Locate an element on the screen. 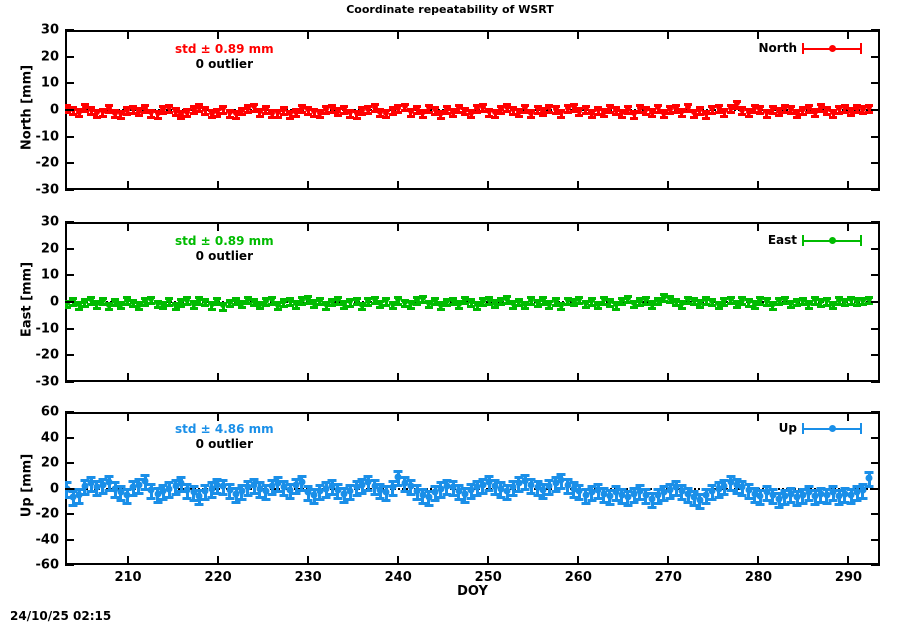 The height and width of the screenshot is (630, 900). panel-east-legend-marker is located at coordinates (832, 240).